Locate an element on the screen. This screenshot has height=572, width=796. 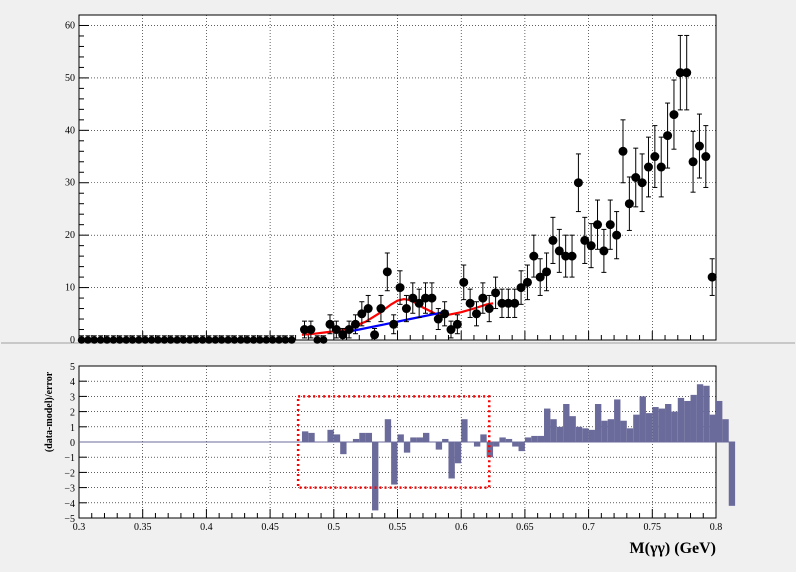
top-y-tick-label: 20 is located at coordinates (70, 235).